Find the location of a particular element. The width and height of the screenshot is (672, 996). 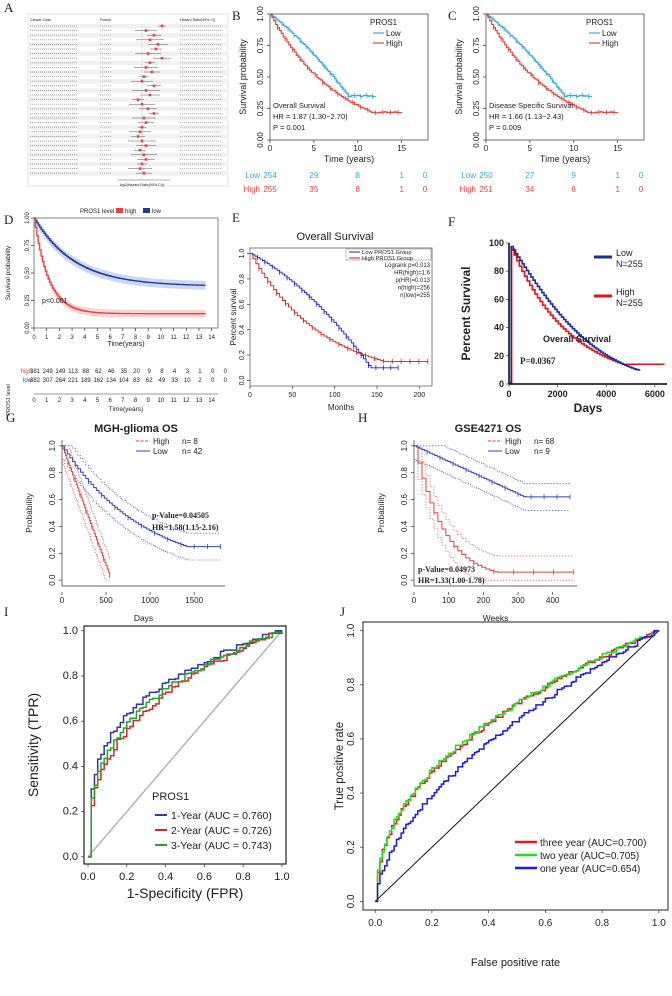

x-axis-label: Weeks is located at coordinates (496, 618).